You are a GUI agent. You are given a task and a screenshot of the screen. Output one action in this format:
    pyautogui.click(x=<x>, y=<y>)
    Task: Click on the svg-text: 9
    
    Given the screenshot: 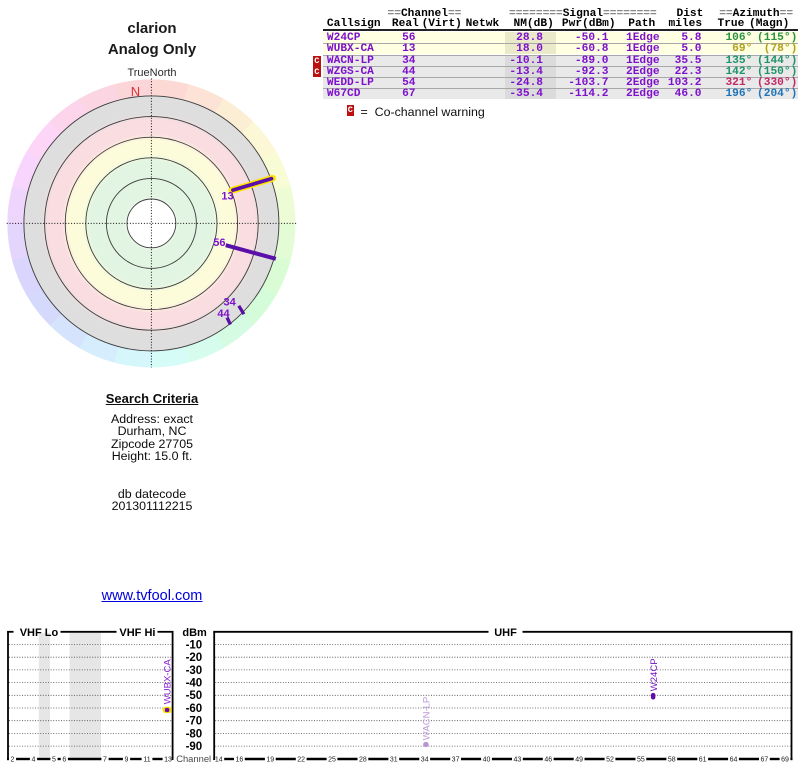 What is the action you would take?
    pyautogui.click(x=127, y=759)
    